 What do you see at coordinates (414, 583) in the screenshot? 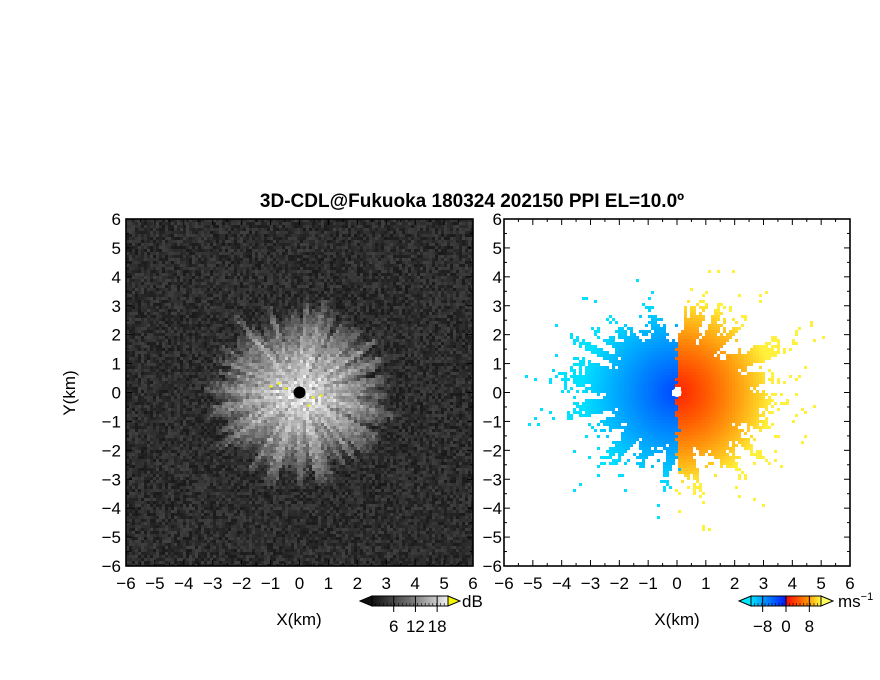
I see `reflectivity-x-tick-label: 4` at bounding box center [414, 583].